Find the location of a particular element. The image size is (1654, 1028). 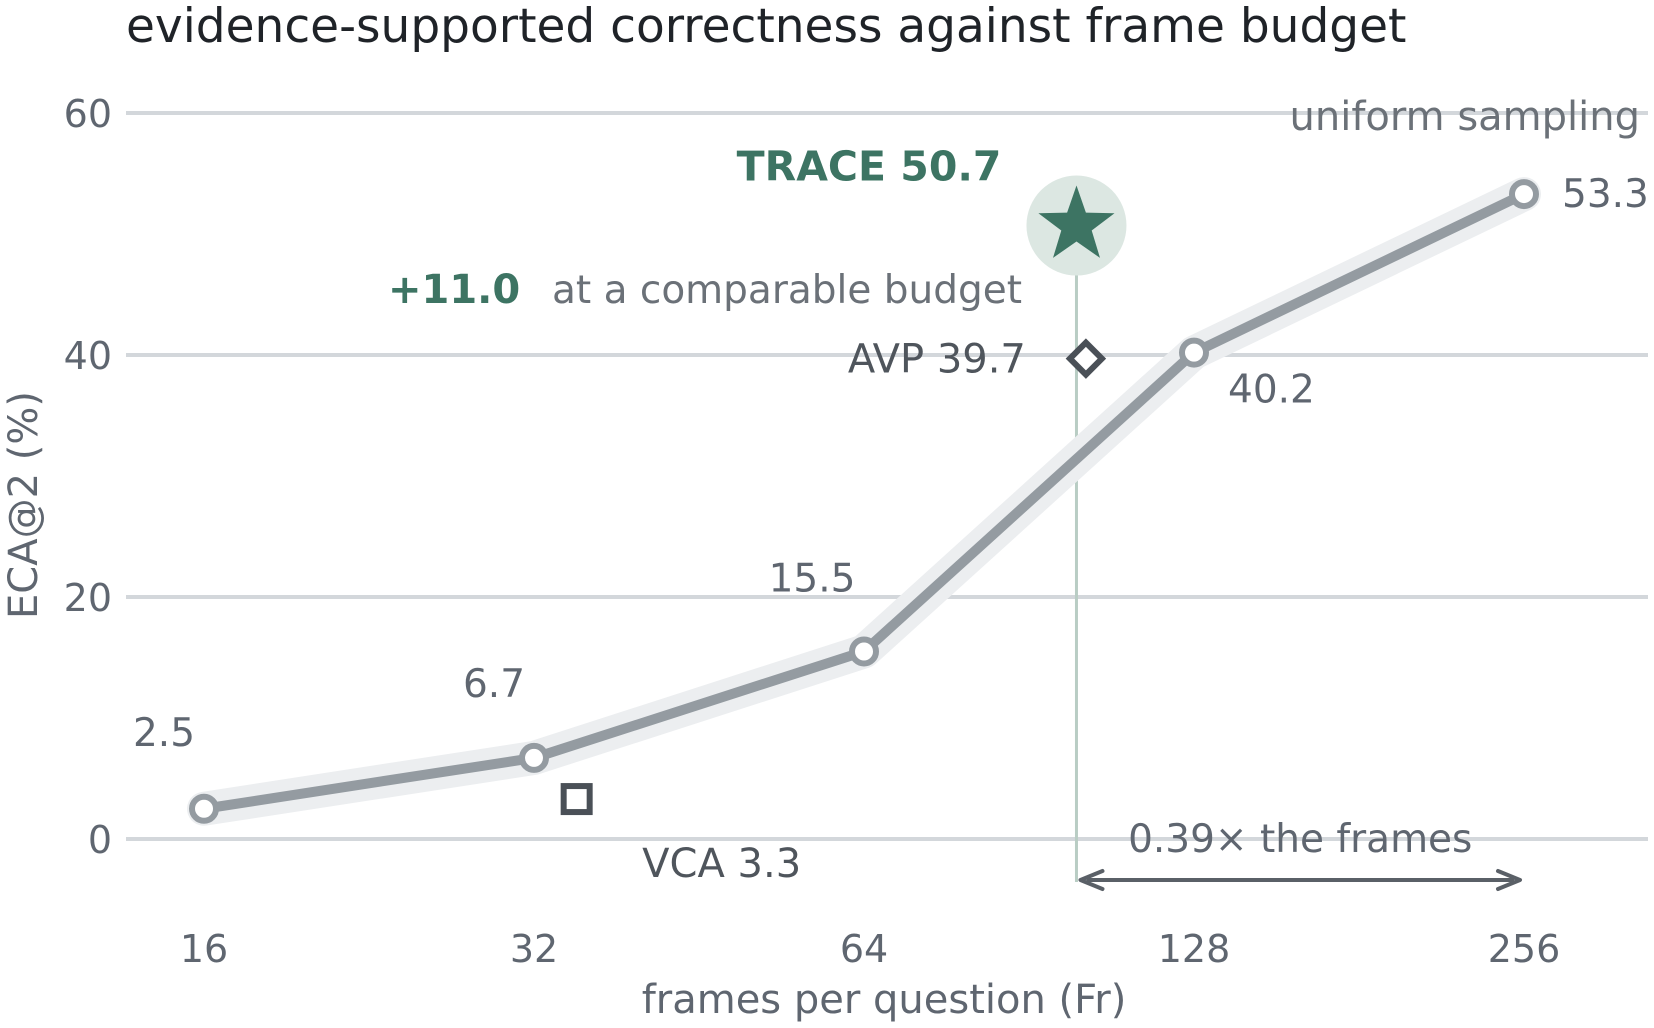

avp-diamond-marker is located at coordinates (1086, 358).